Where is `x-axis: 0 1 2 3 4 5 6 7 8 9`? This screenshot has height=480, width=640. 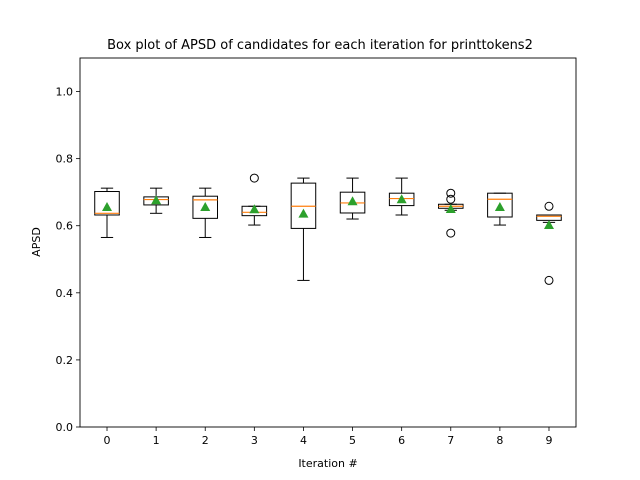
x-axis: 0 1 2 3 4 5 6 7 8 9 is located at coordinates (328, 437).